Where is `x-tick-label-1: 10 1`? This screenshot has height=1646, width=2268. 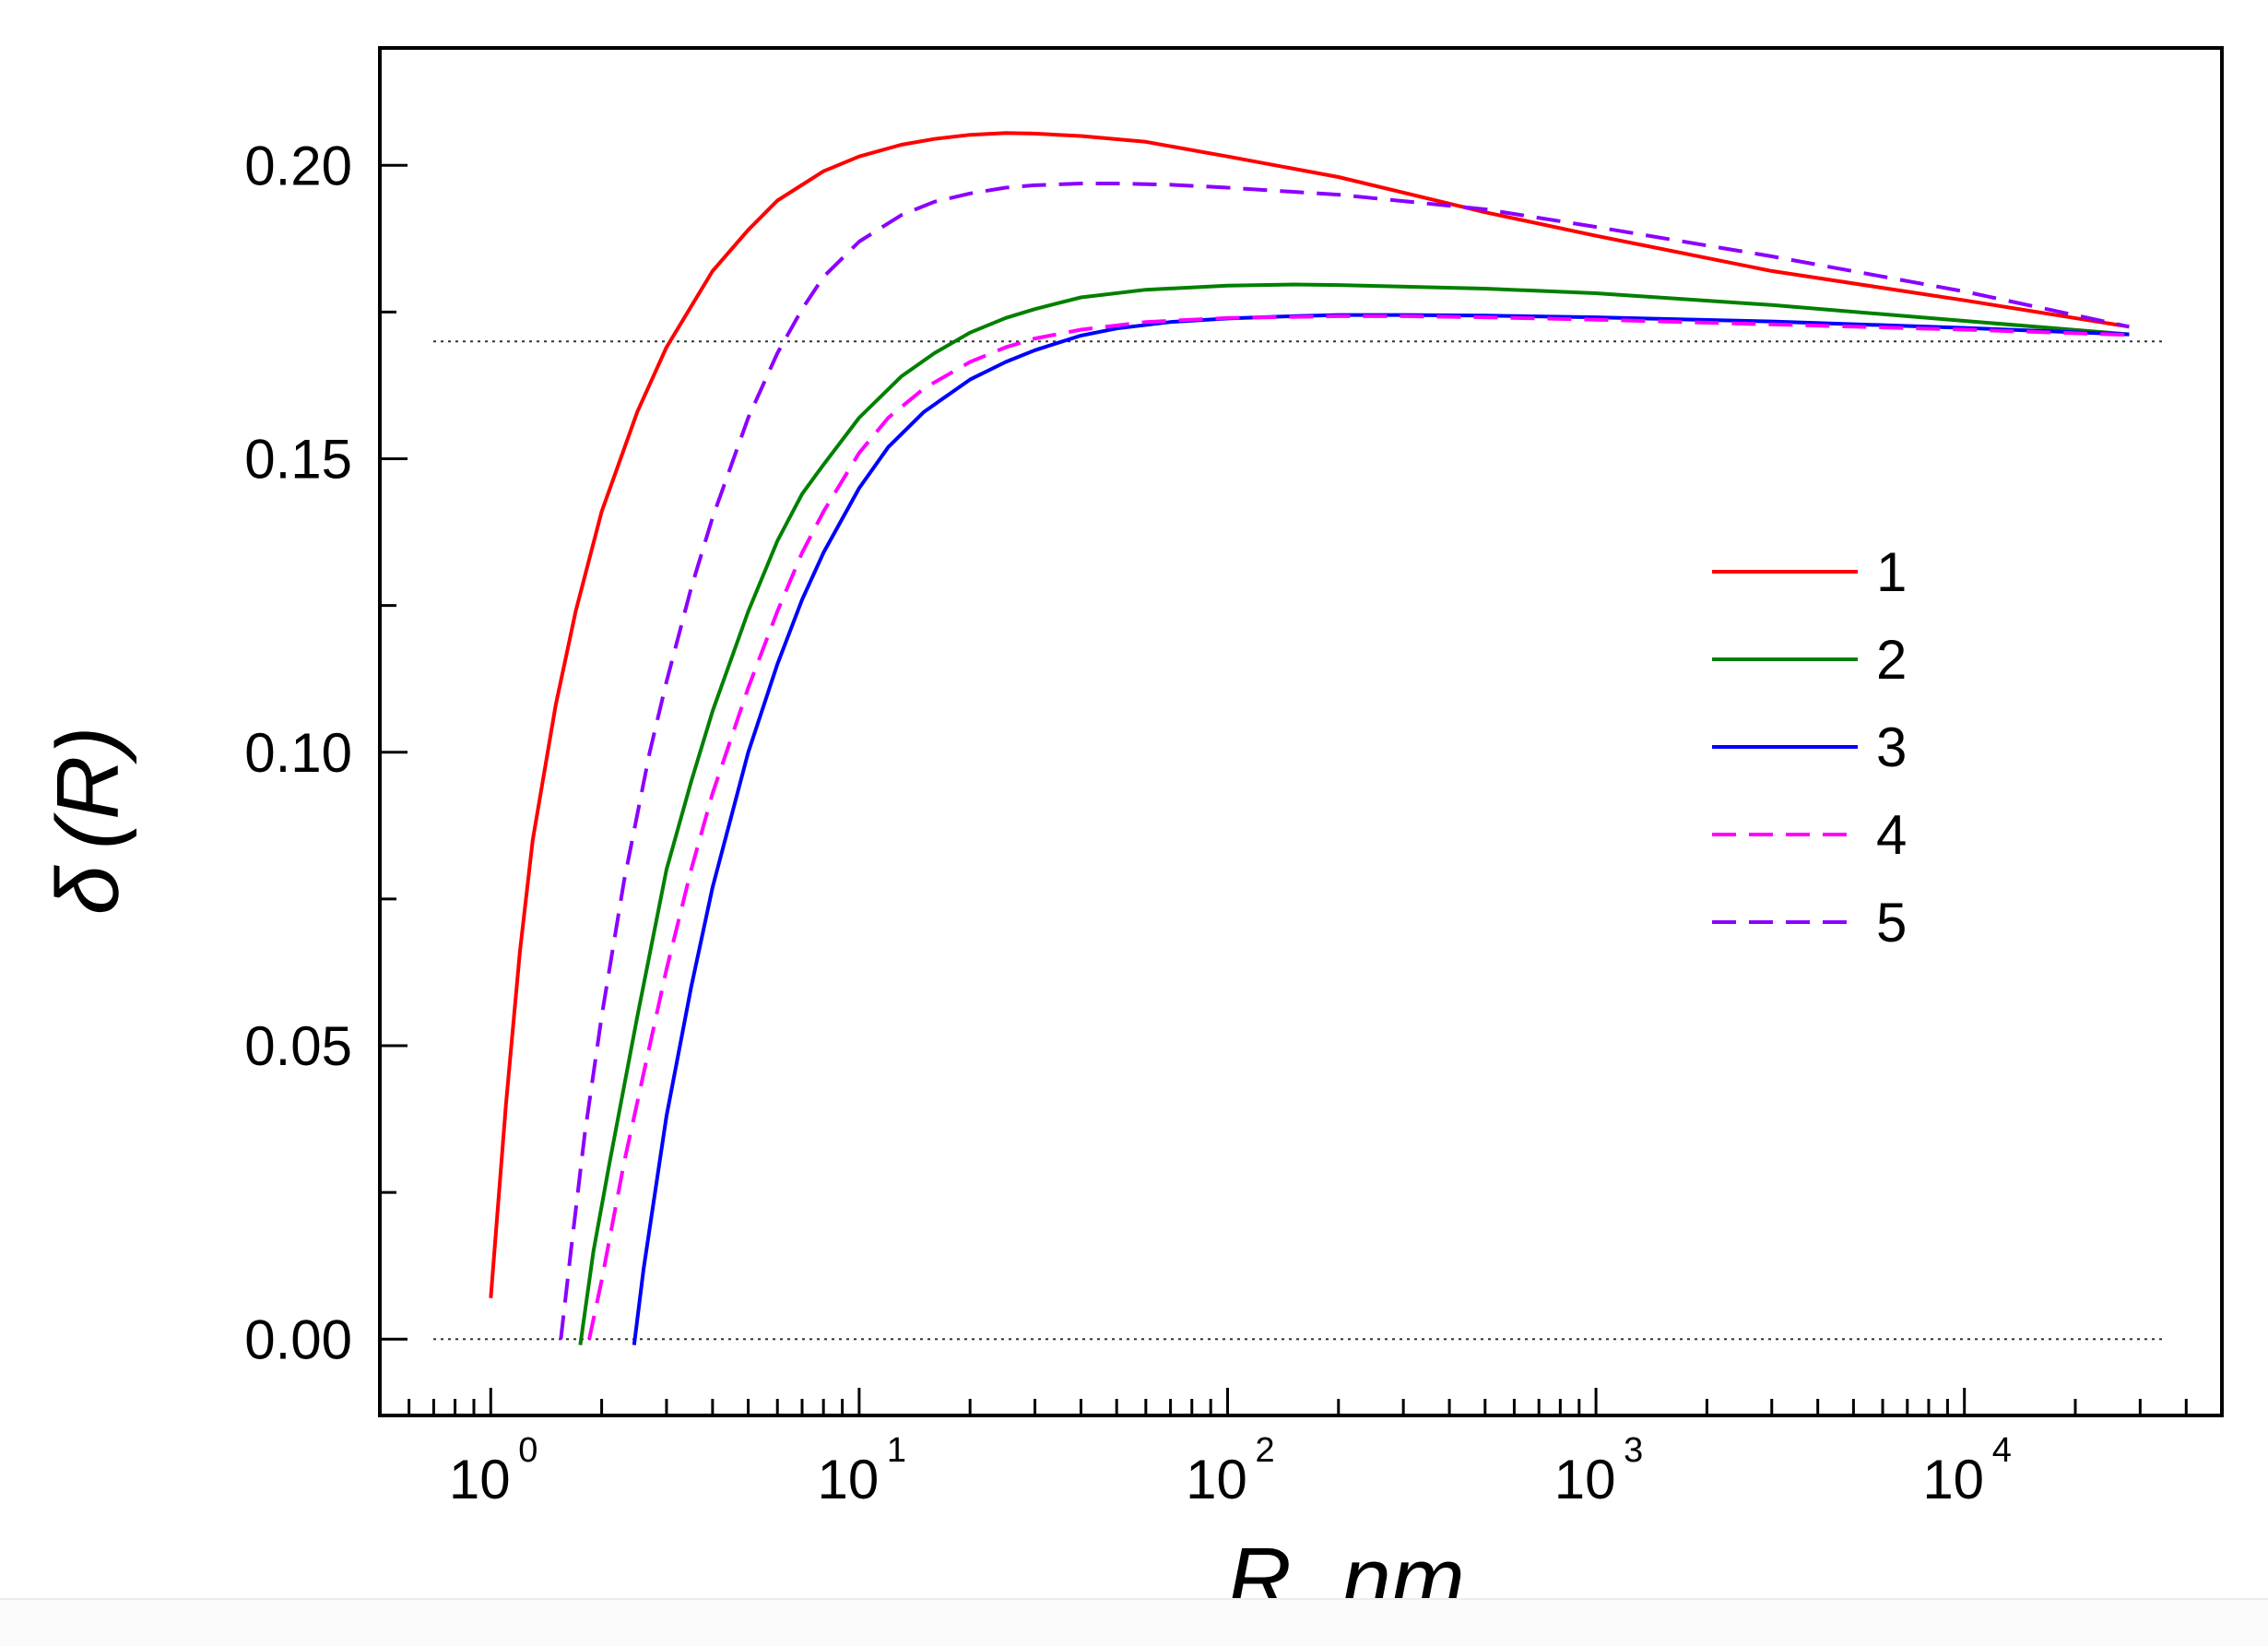
x-tick-label-1: 10 1 is located at coordinates (862, 1471).